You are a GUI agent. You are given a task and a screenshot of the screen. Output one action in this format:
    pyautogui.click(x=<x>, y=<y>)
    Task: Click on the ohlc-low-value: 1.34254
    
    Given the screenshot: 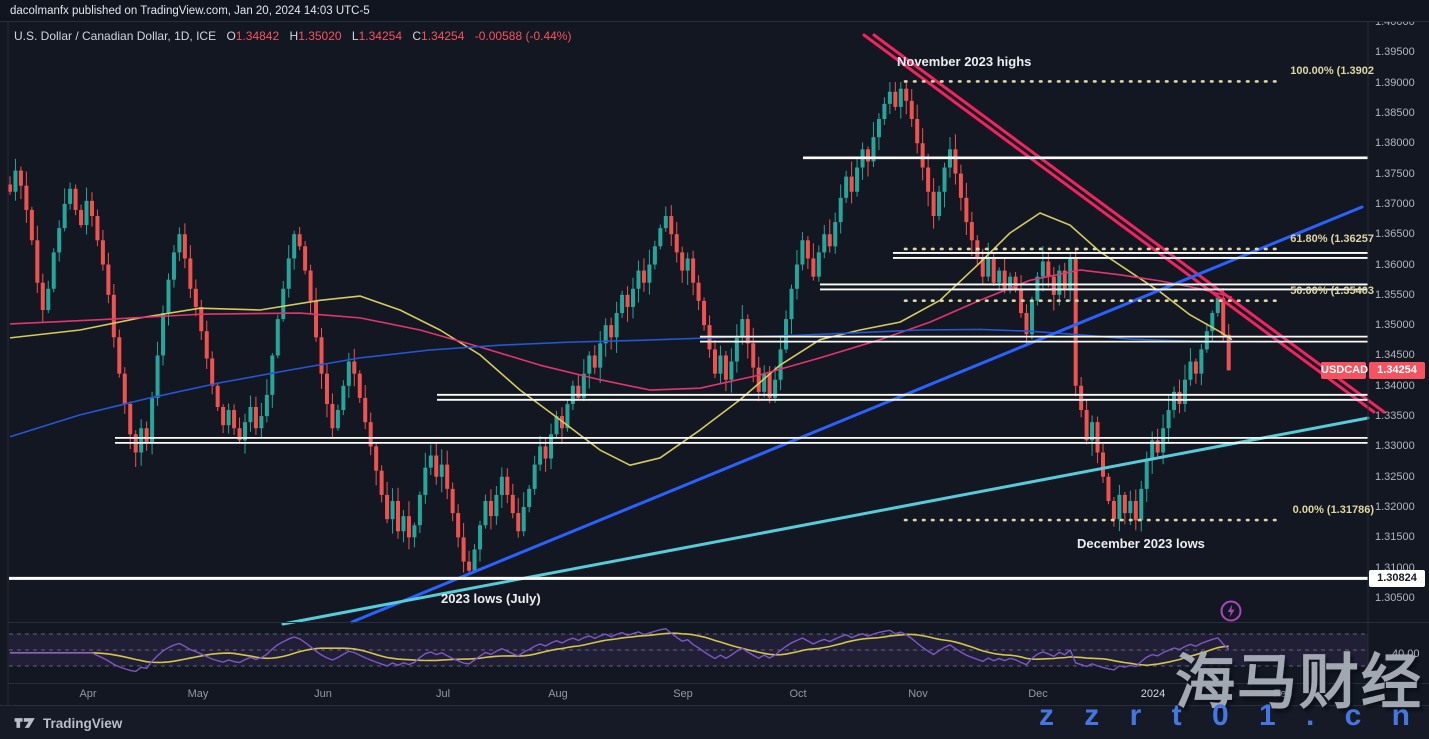 What is the action you would take?
    pyautogui.click(x=380, y=36)
    